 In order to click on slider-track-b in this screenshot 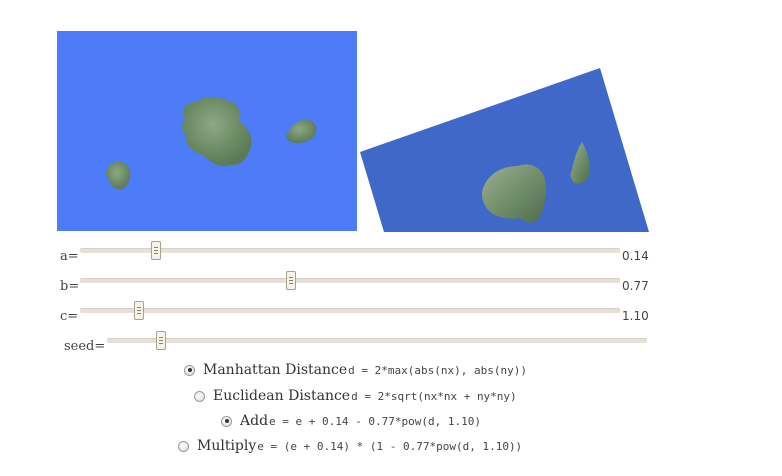, I will do `click(350, 280)`.